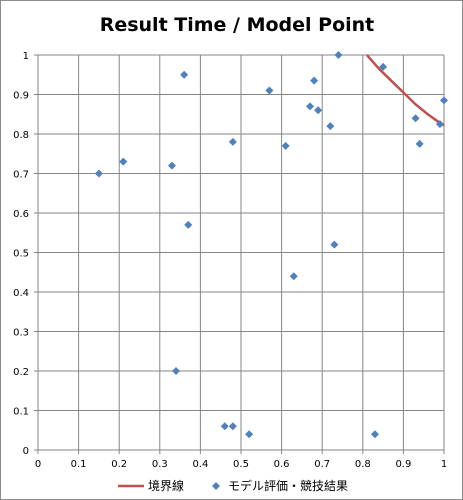  I want to click on x-tick-label: 0, so click(38, 464).